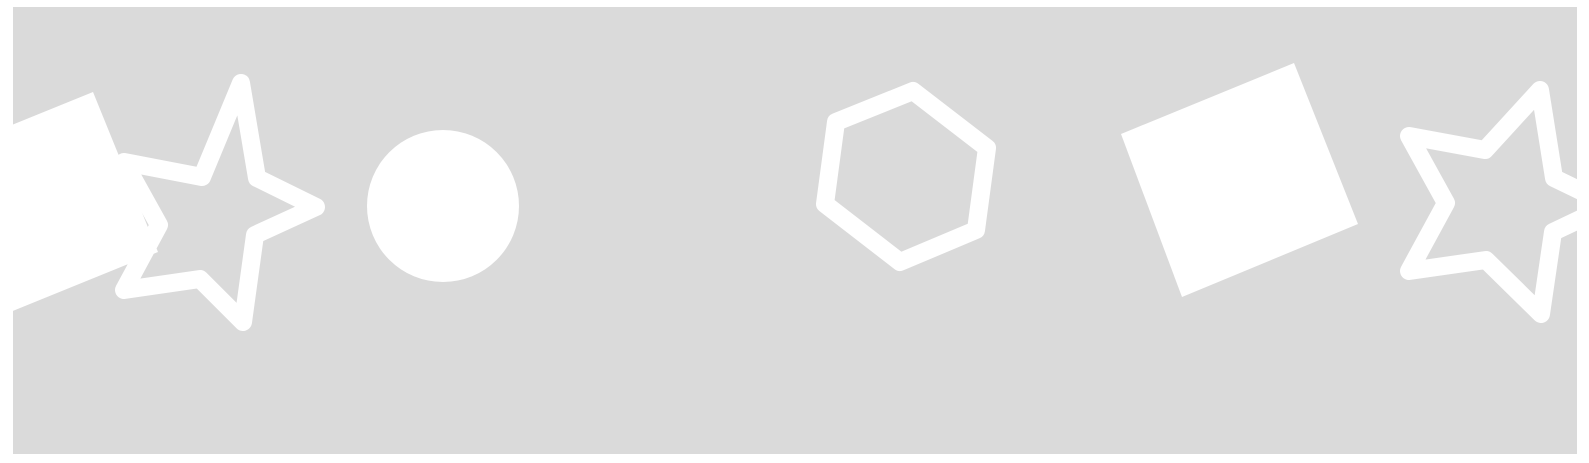 The height and width of the screenshot is (463, 1589). I want to click on square-shape-right, so click(1239, 180).